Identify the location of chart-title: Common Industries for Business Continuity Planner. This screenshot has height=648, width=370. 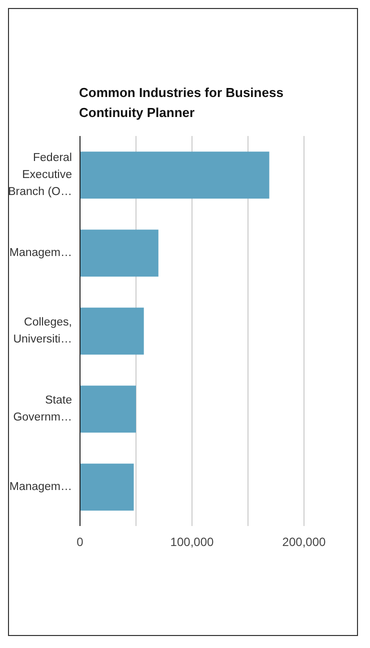
(181, 103).